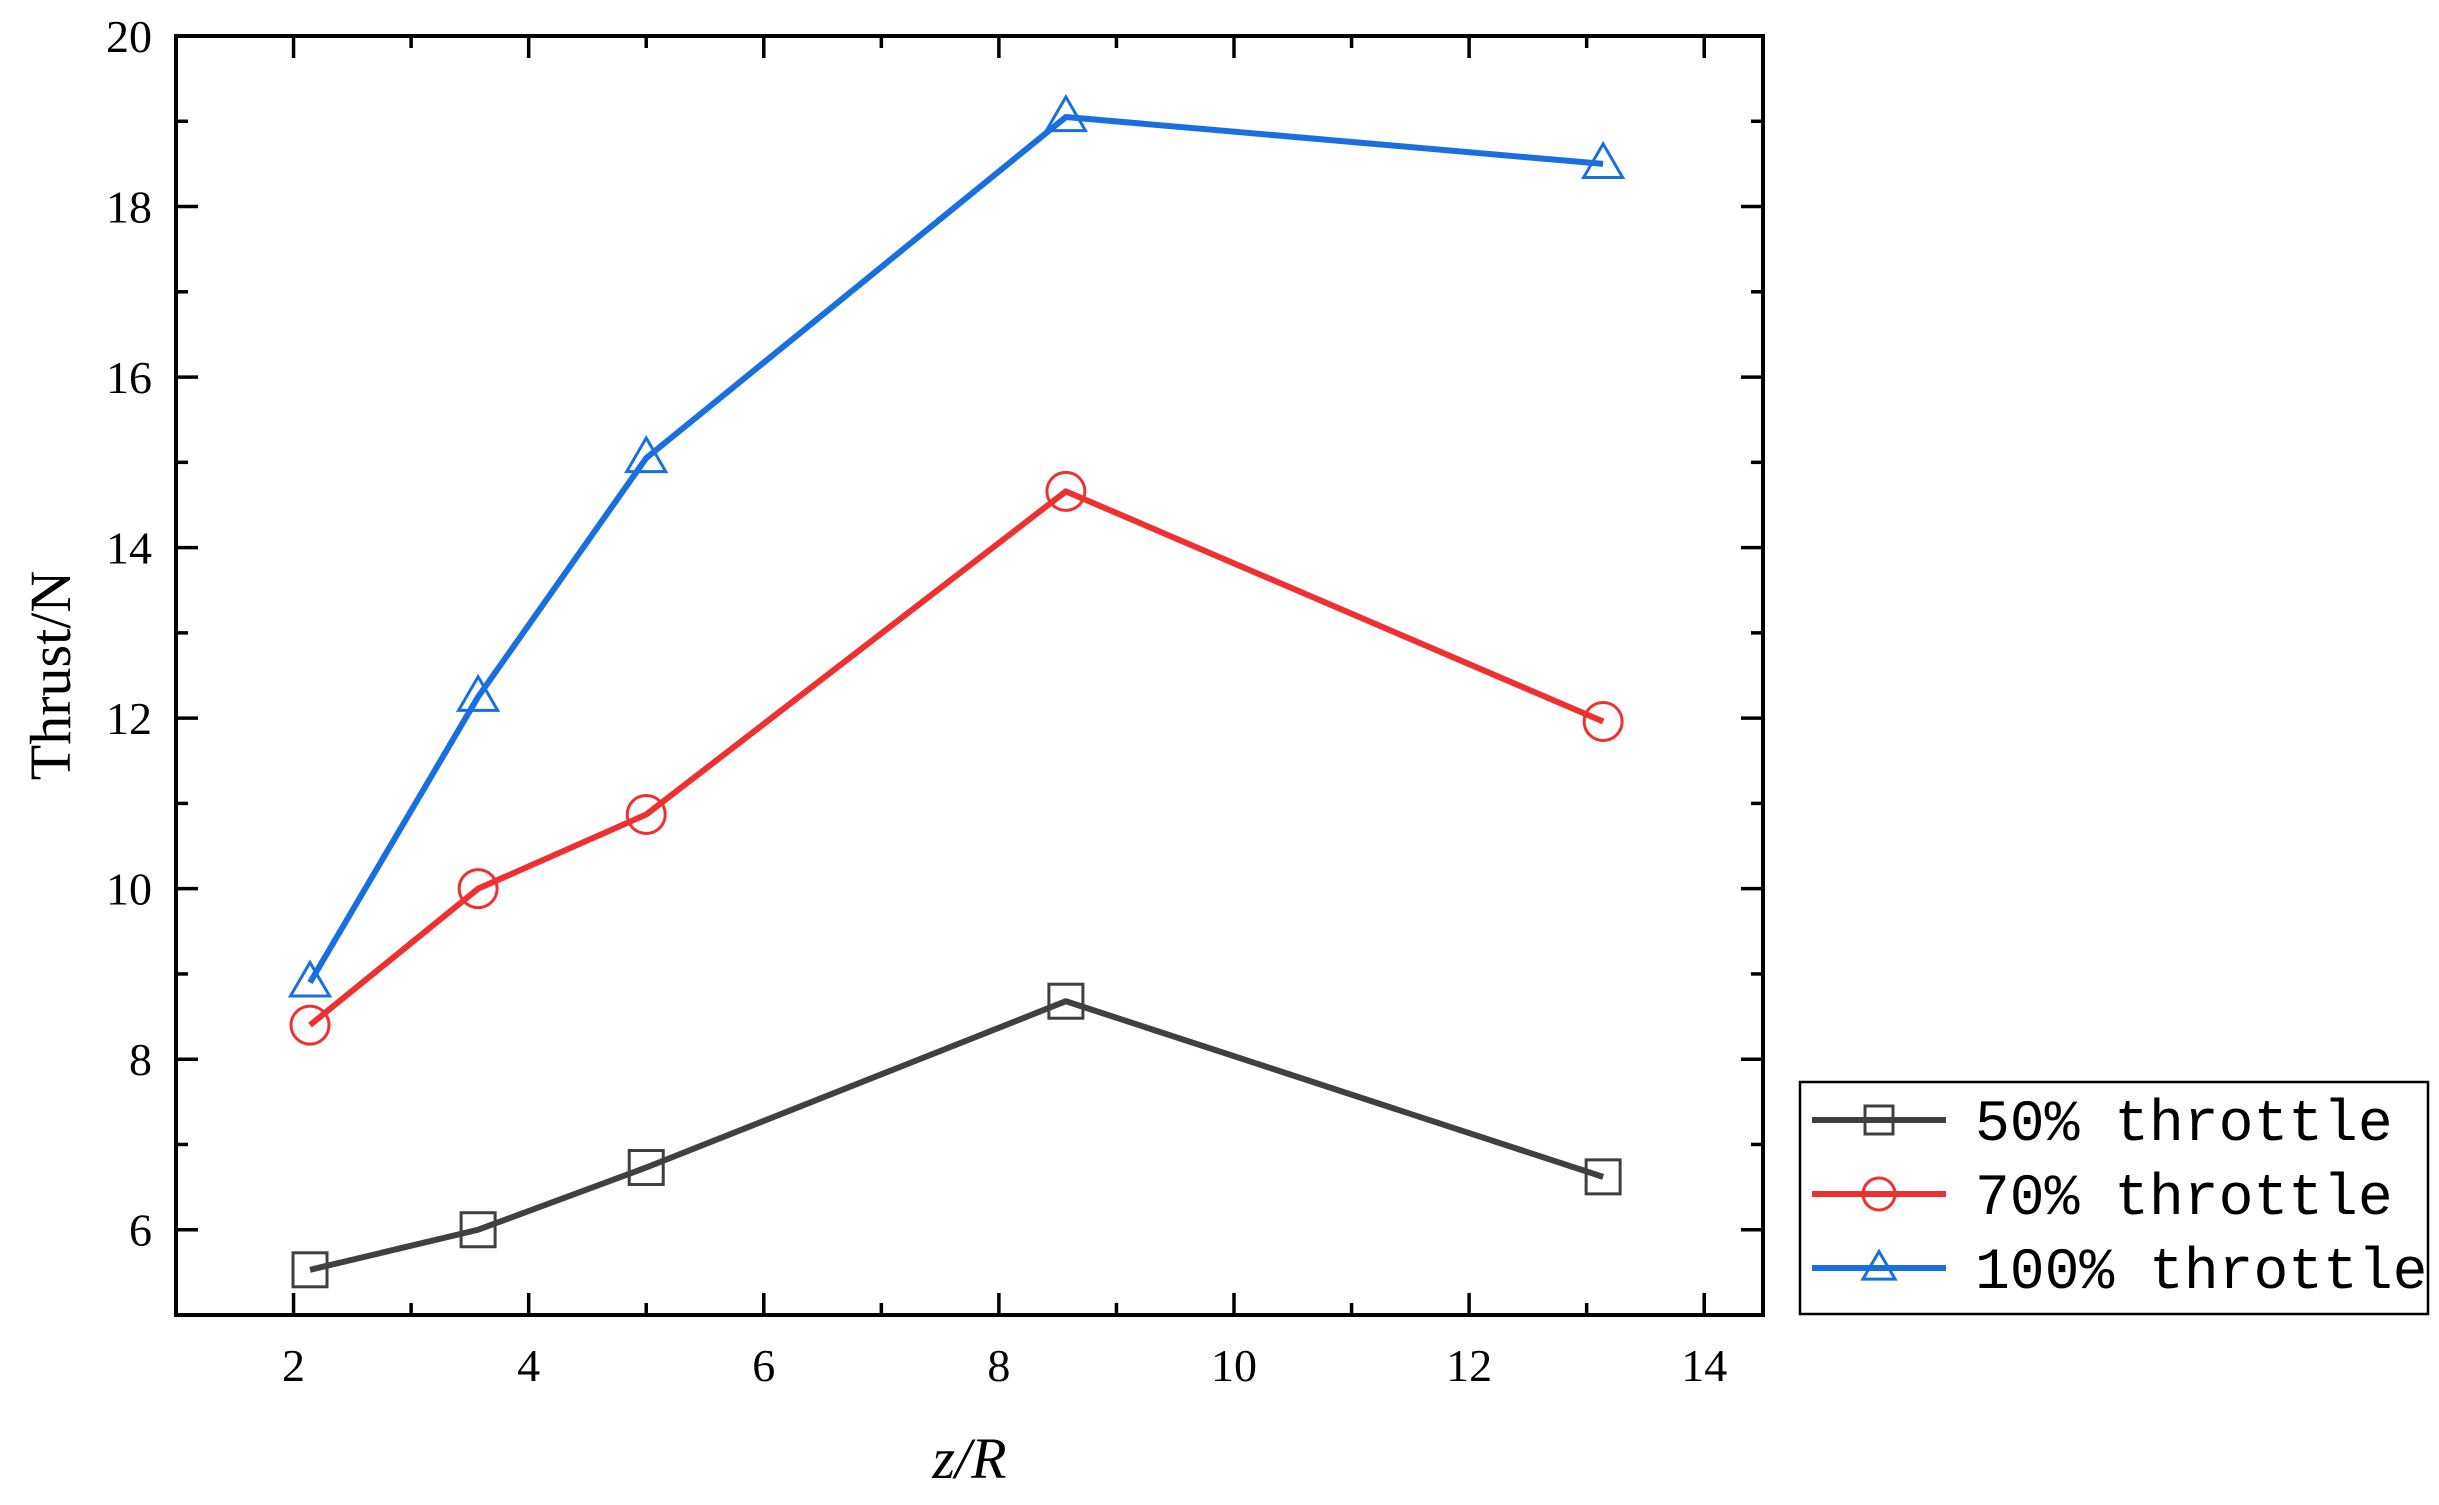 This screenshot has height=1505, width=2439. What do you see at coordinates (1704, 1365) in the screenshot?
I see `x-tick-label: 14` at bounding box center [1704, 1365].